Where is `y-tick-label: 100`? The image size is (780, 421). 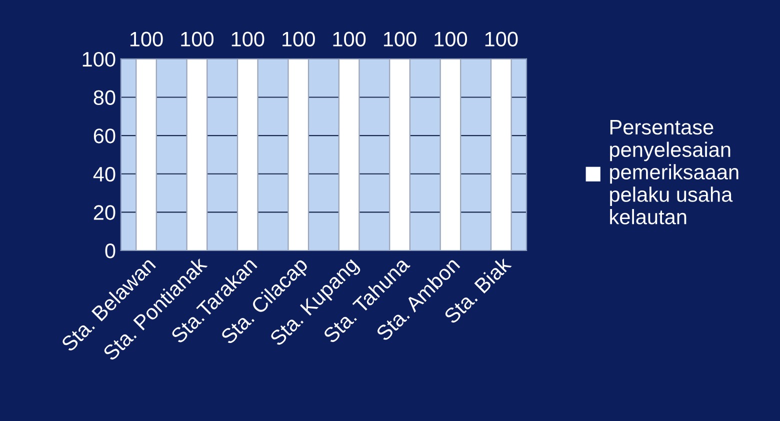 y-tick-label: 100 is located at coordinates (99, 59).